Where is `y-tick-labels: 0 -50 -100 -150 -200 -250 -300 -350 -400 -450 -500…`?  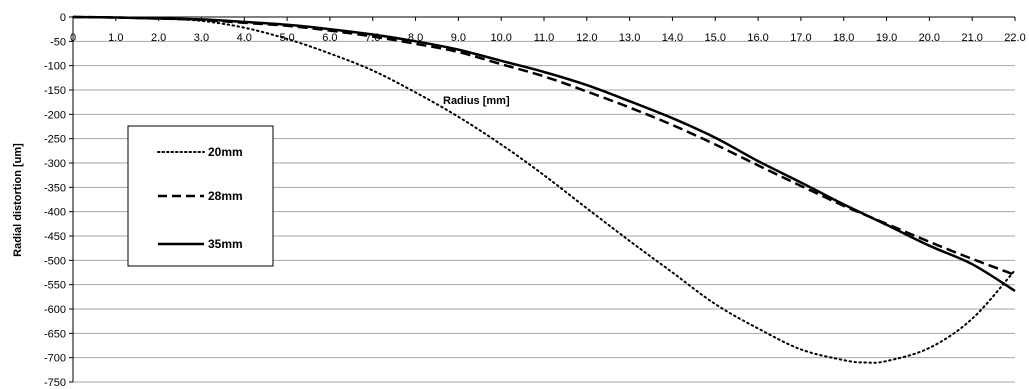 y-tick-labels: 0 -50 -100 -150 -200 -250 -300 -350 -400 -450 -500… is located at coordinates (55, 200).